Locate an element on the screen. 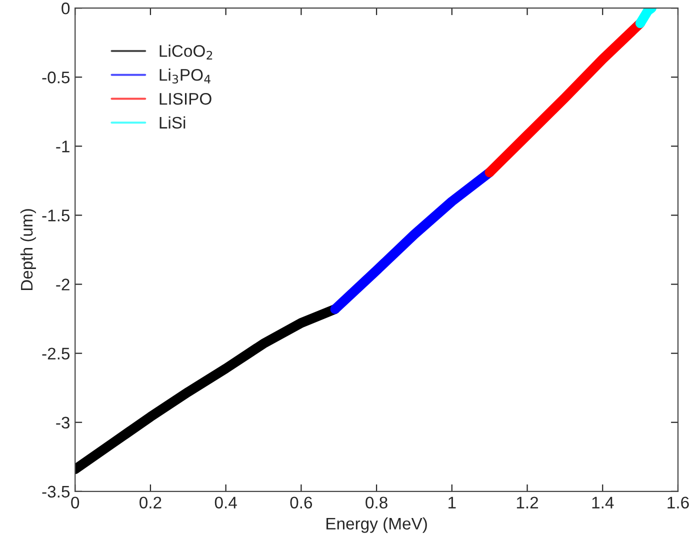 This screenshot has width=689, height=540. x-tick-label: 0.4 is located at coordinates (225, 502).